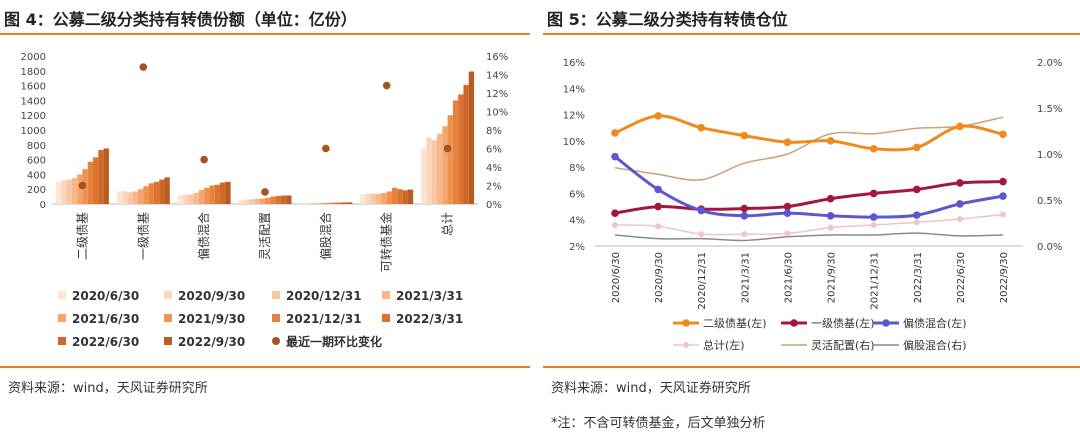  What do you see at coordinates (494, 187) in the screenshot?
I see `y-right-tick-label: 2%` at bounding box center [494, 187].